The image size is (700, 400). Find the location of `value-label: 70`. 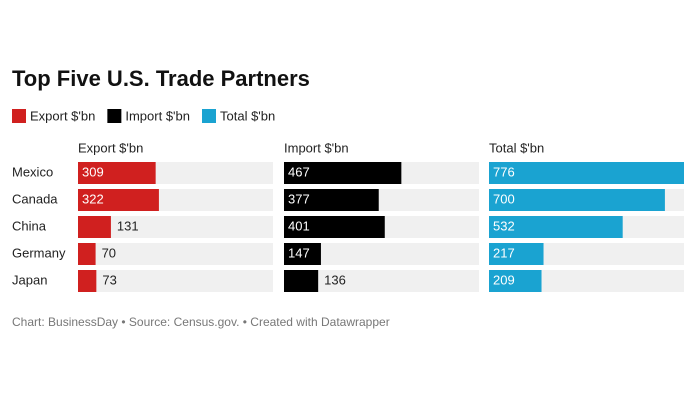

value-label: 70 is located at coordinates (109, 252).